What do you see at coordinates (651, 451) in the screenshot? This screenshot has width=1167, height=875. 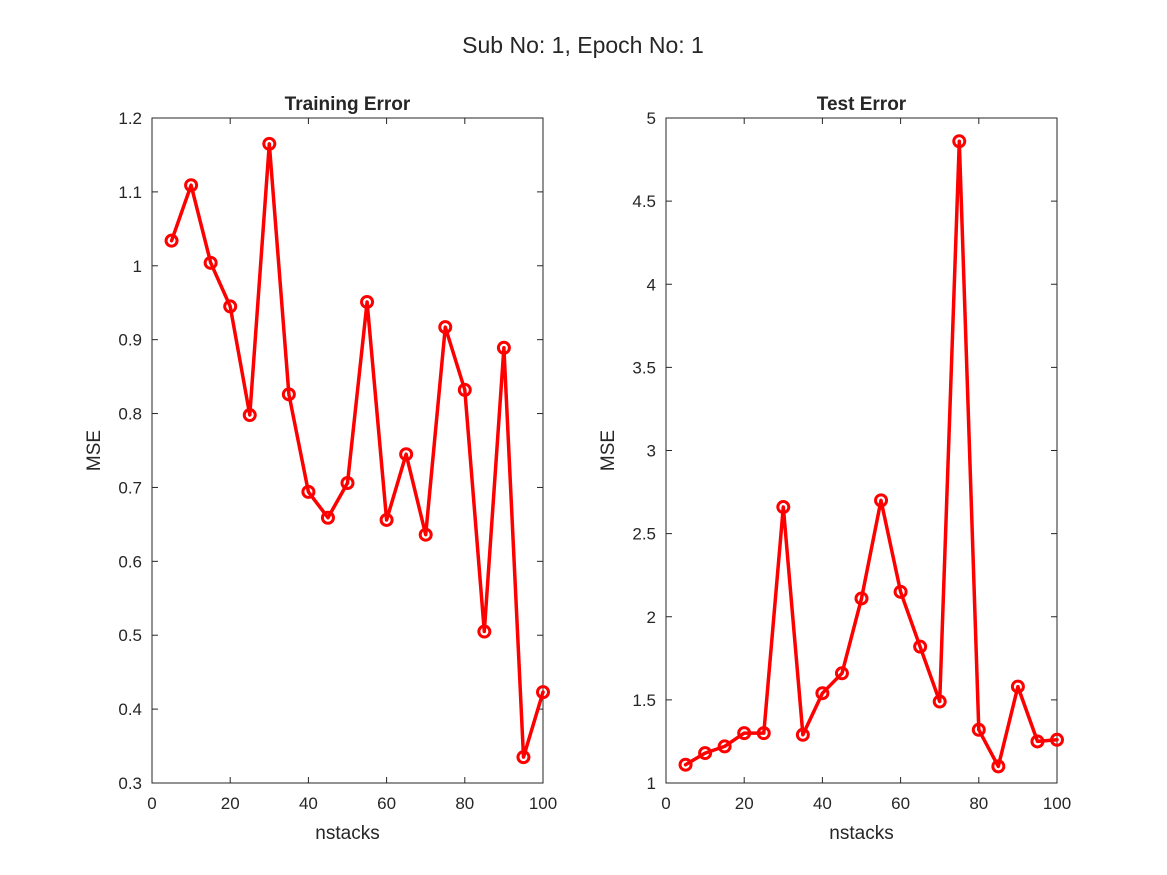 I see `test-y-tick-label: 3` at bounding box center [651, 451].